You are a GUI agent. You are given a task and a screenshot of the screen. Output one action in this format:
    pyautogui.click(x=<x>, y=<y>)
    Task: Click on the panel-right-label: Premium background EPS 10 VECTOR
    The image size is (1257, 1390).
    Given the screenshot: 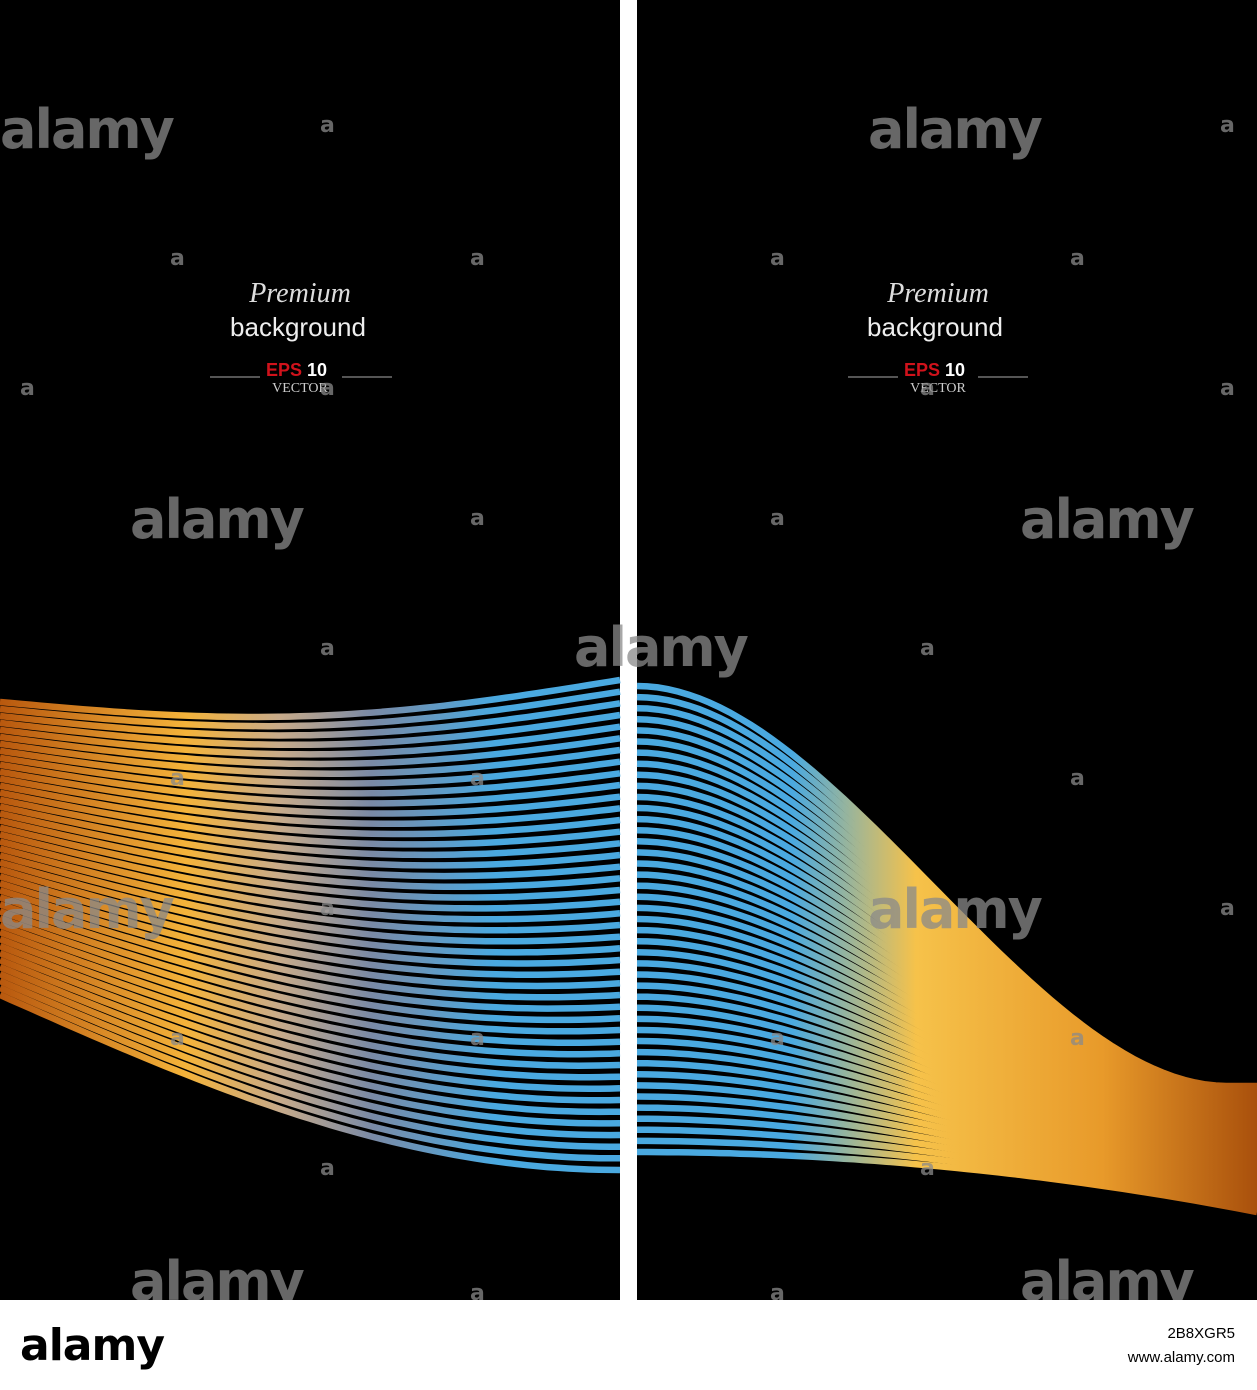 What is the action you would take?
    pyautogui.click(x=938, y=337)
    